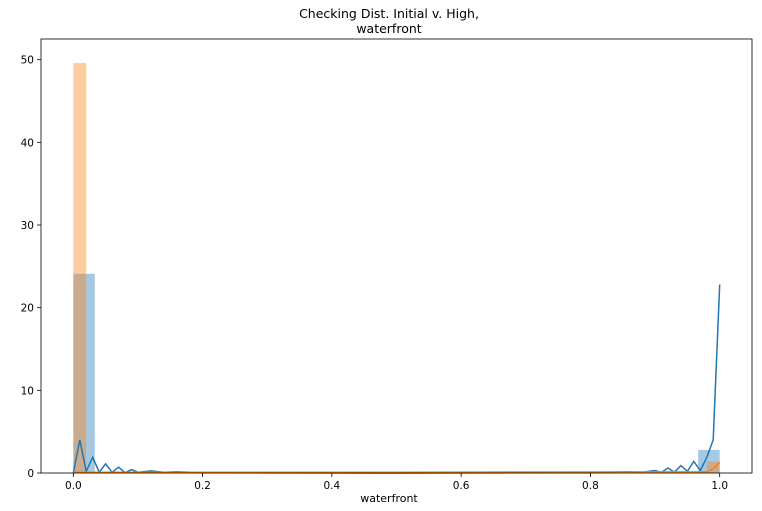 The image size is (762, 511). Describe the element at coordinates (27, 309) in the screenshot. I see `y-tick-label-2: 20` at that location.